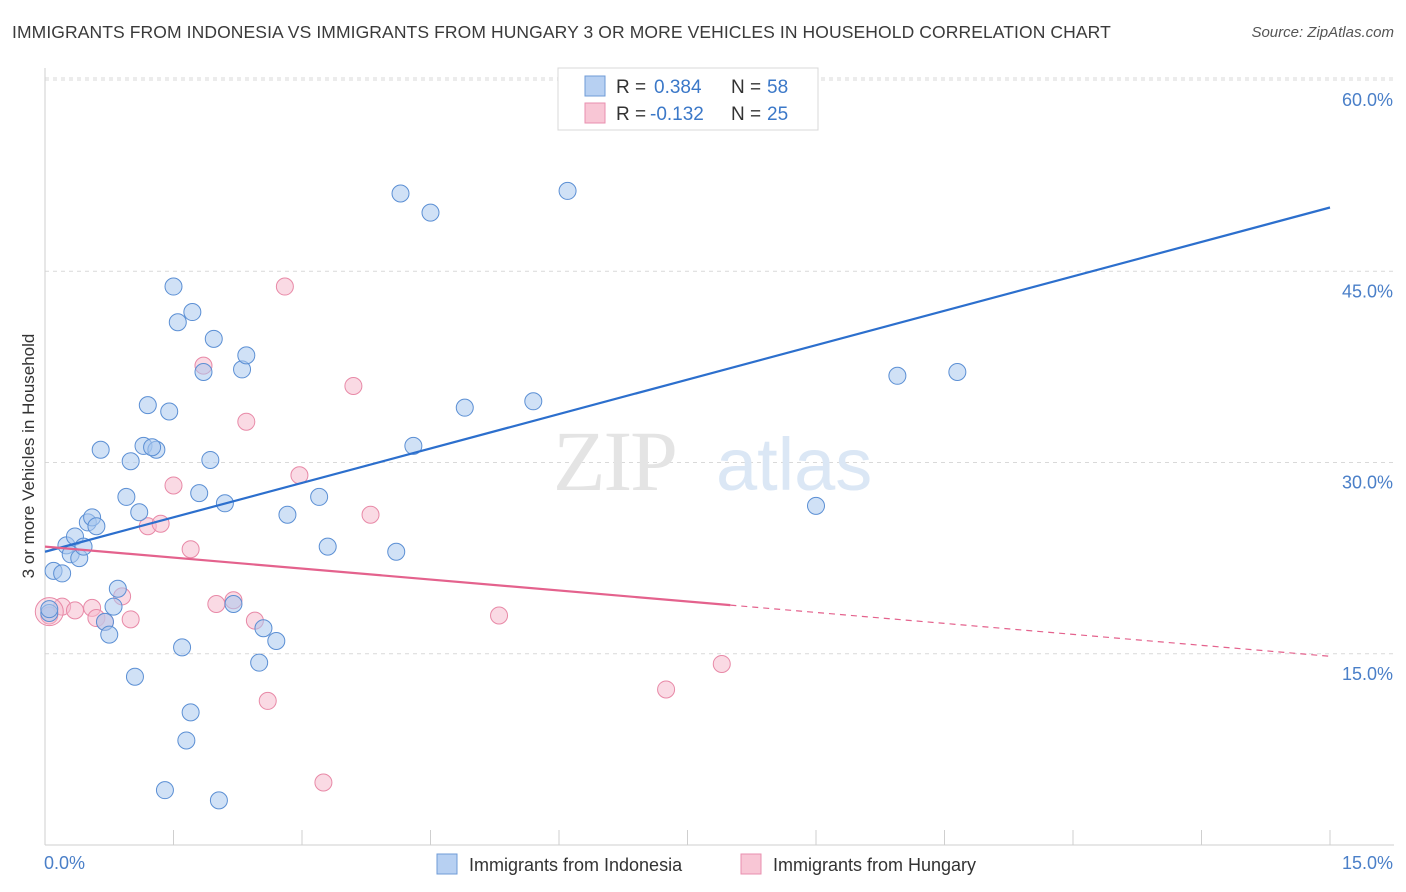 The width and height of the screenshot is (1406, 892). I want to click on hungary-trend-line, so click(387, 576).